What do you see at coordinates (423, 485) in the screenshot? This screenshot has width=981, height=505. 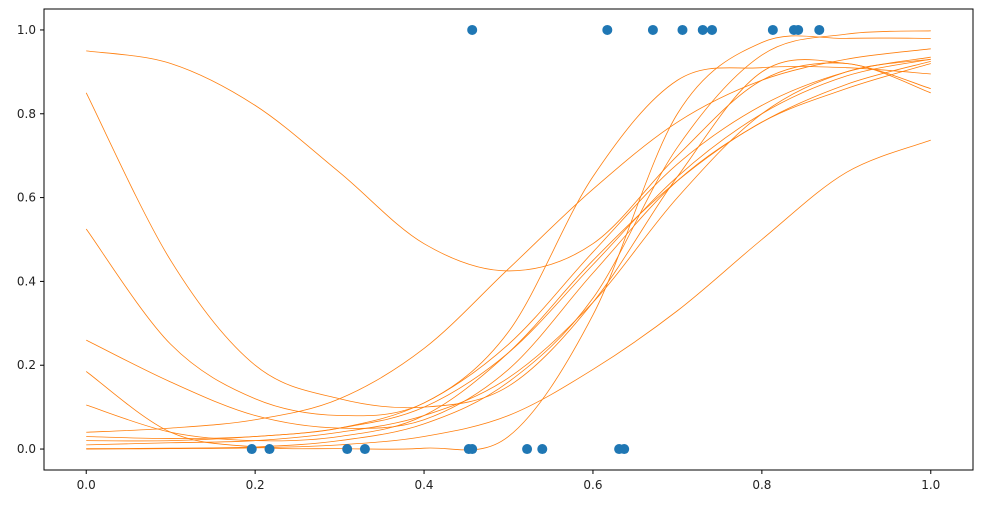 I see `x-tick-label: 0.4` at bounding box center [423, 485].